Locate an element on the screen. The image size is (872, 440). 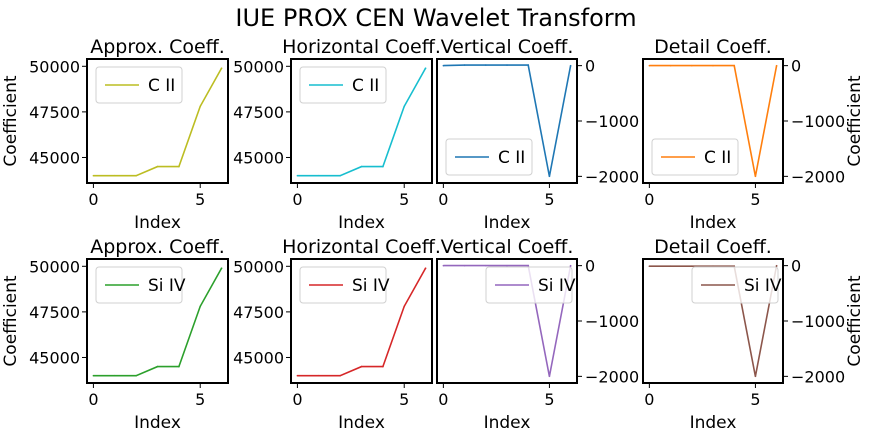
subplot-3: Vertical Coeff. 0 5 Index −2000 −1000 0 C II is located at coordinates (537, 134).